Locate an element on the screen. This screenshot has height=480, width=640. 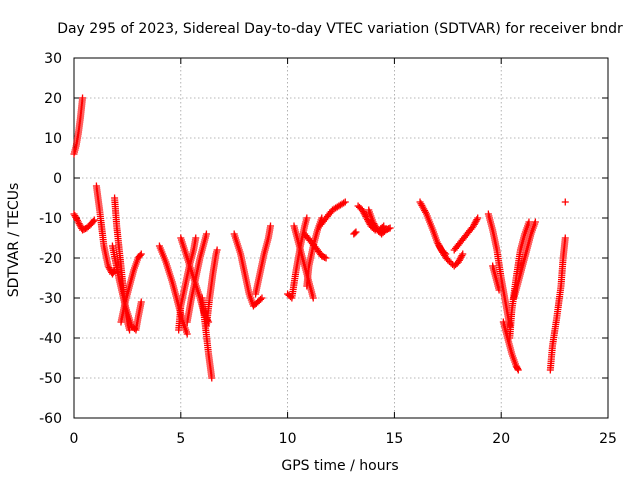
y-tick-label: 0 is located at coordinates (57, 179).